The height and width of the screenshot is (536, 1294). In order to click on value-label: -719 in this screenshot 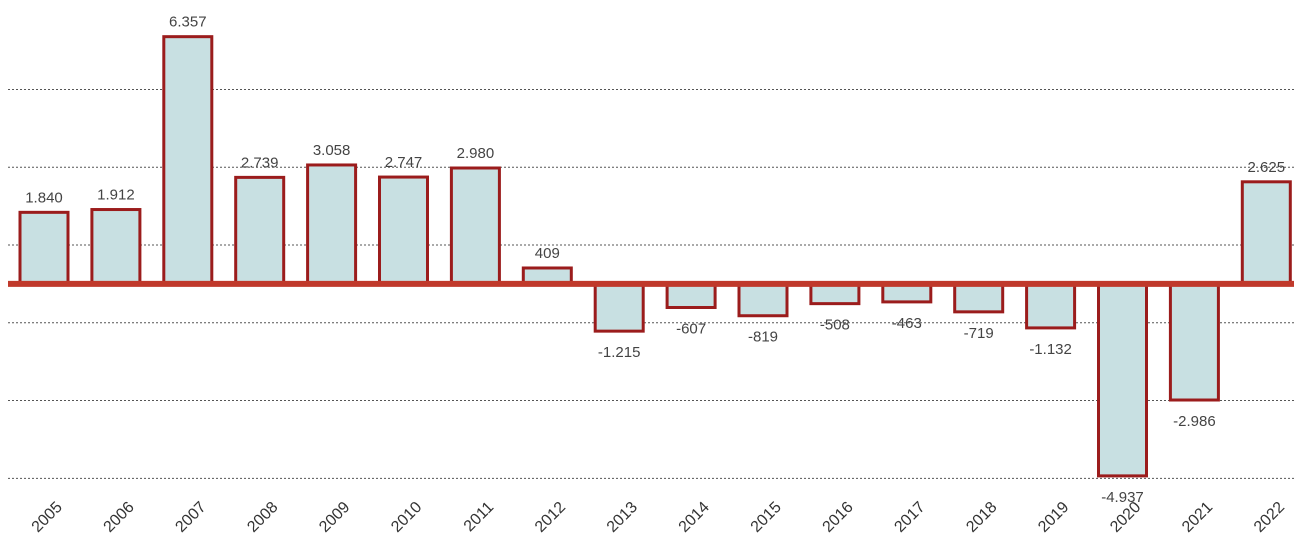, I will do `click(979, 333)`.